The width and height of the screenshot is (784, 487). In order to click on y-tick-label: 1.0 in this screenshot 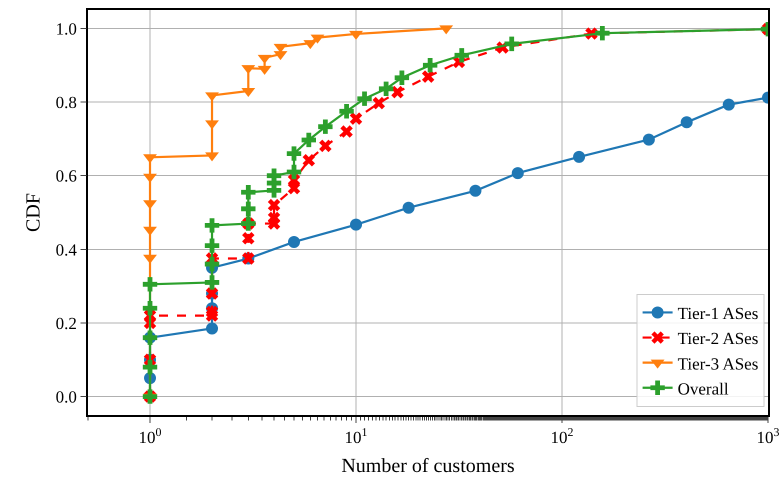, I will do `click(66, 28)`.